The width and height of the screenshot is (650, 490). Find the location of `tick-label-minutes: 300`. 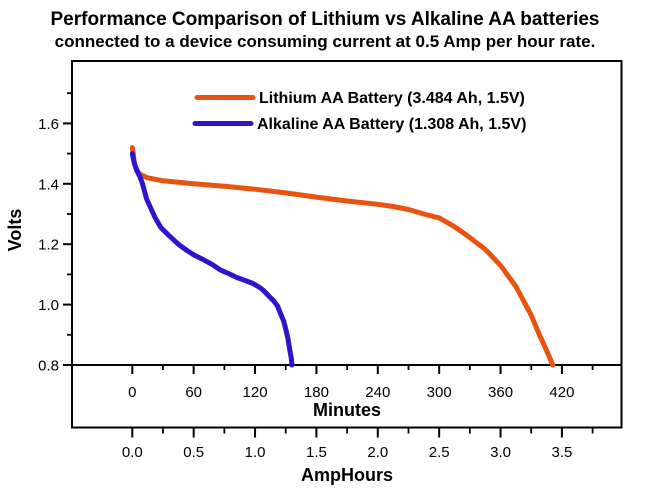

tick-label-minutes: 300 is located at coordinates (439, 392).